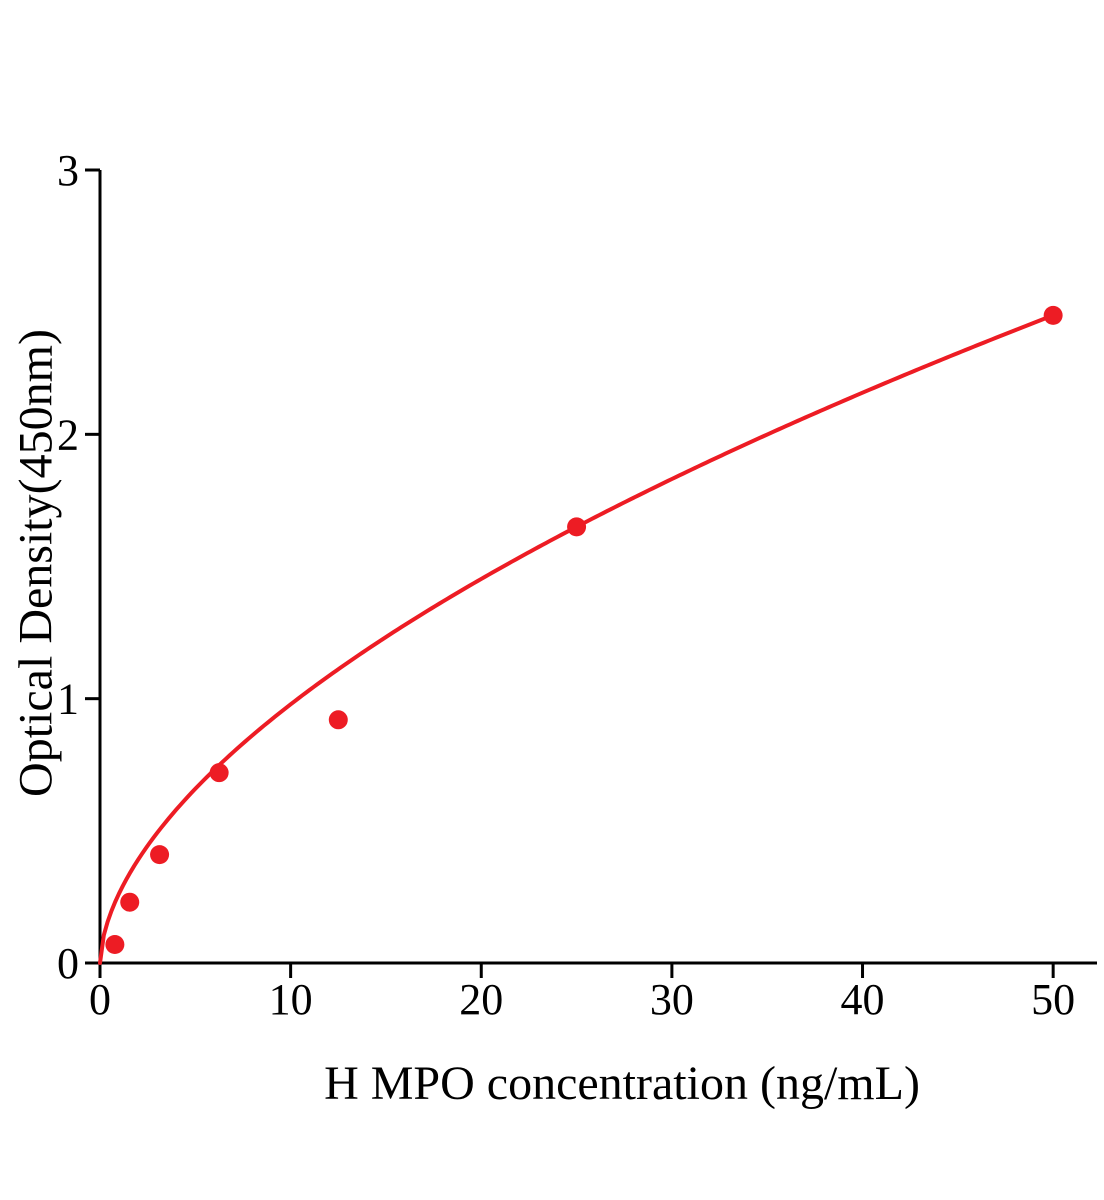 The height and width of the screenshot is (1200, 1104). Describe the element at coordinates (672, 999) in the screenshot. I see `x-tick-label: 30` at that location.